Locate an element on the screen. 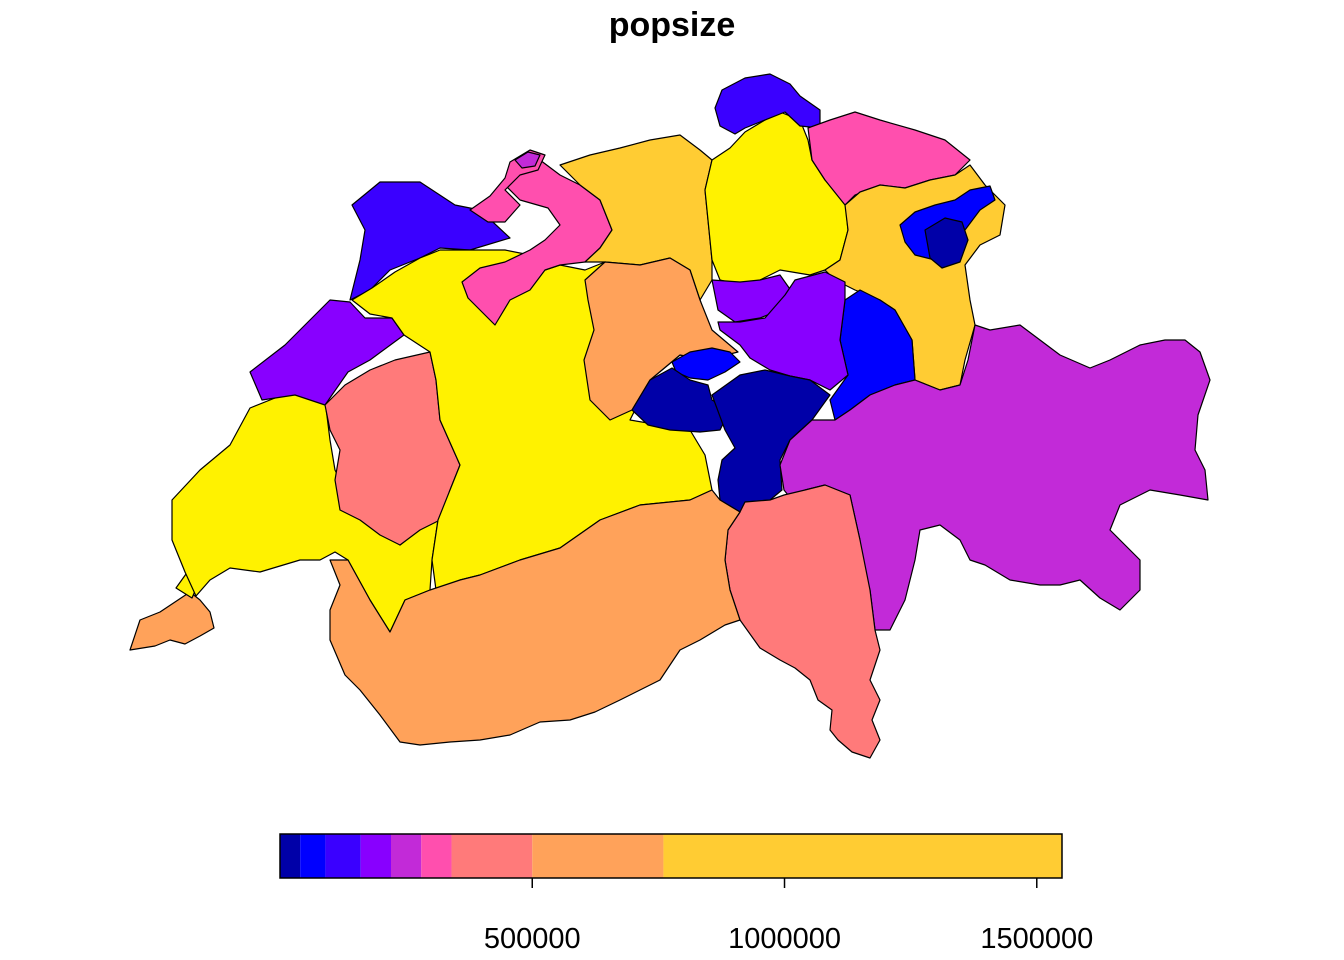  canton-ticino is located at coordinates (802, 621).